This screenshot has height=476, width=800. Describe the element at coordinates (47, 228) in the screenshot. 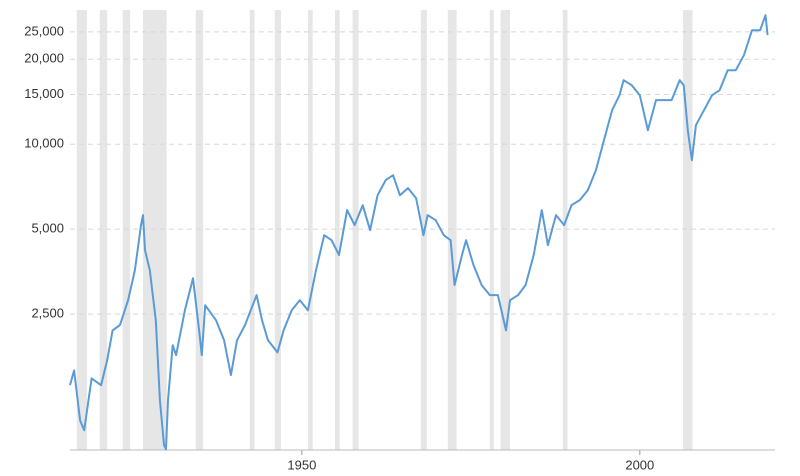

I see `y-tick-label: 5,000` at that location.